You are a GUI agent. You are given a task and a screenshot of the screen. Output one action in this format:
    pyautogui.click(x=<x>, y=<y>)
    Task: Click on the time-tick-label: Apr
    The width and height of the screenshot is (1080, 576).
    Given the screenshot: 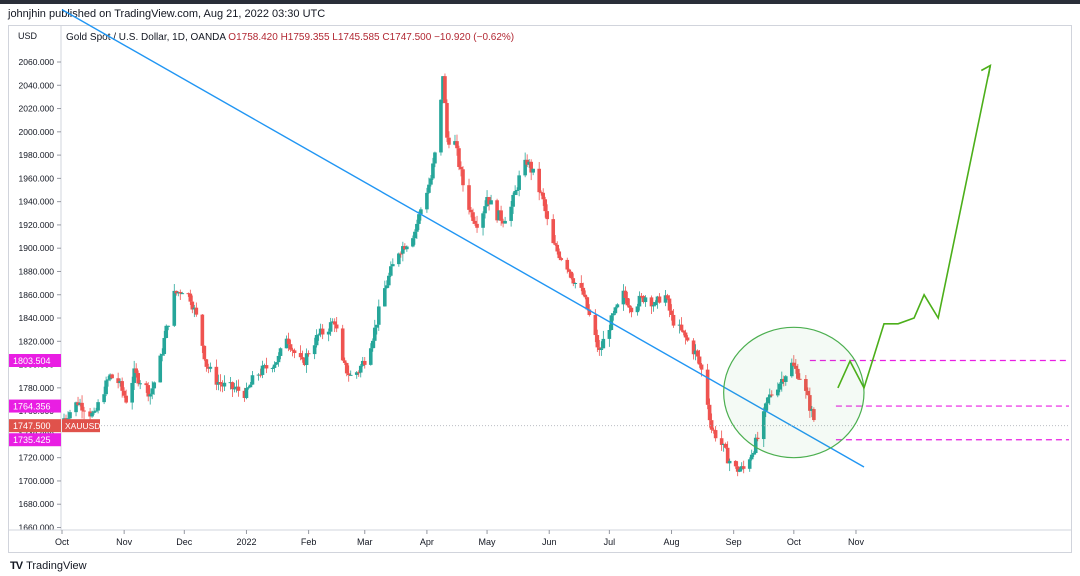 What is the action you would take?
    pyautogui.click(x=427, y=542)
    